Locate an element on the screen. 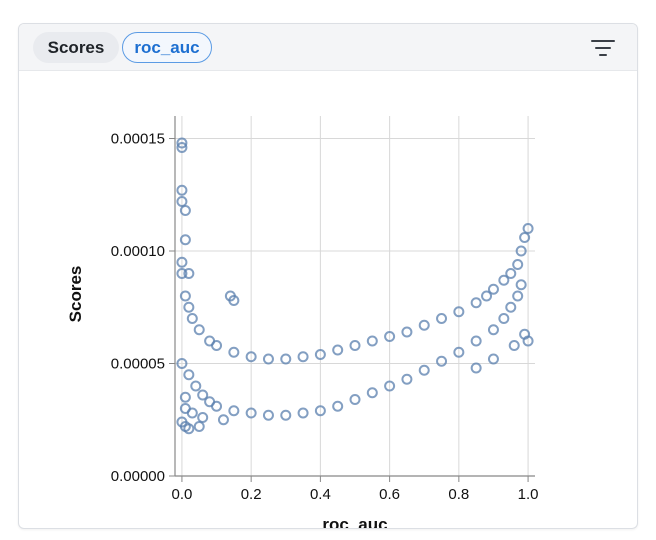  card-header: Scores roc_auc is located at coordinates (328, 47).